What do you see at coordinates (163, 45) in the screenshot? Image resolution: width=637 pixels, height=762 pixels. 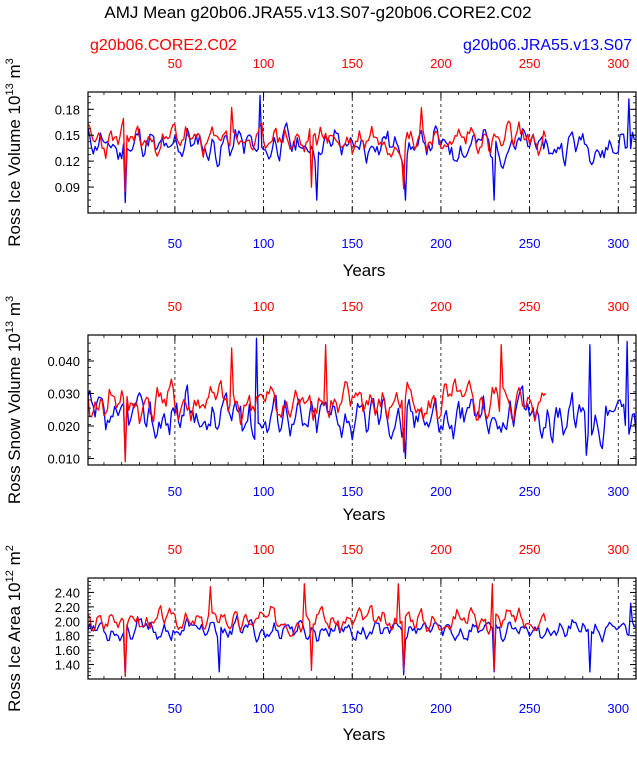 I see `legend-core2: g20b06.CORE2.C02` at bounding box center [163, 45].